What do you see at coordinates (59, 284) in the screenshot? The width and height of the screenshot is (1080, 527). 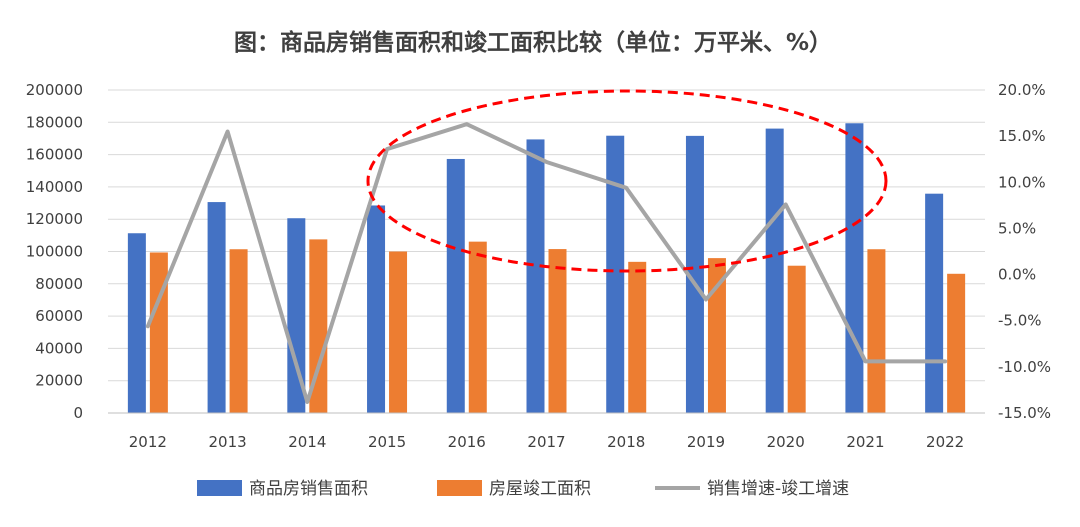 I see `left-axis-tick-label: 80000` at bounding box center [59, 284].